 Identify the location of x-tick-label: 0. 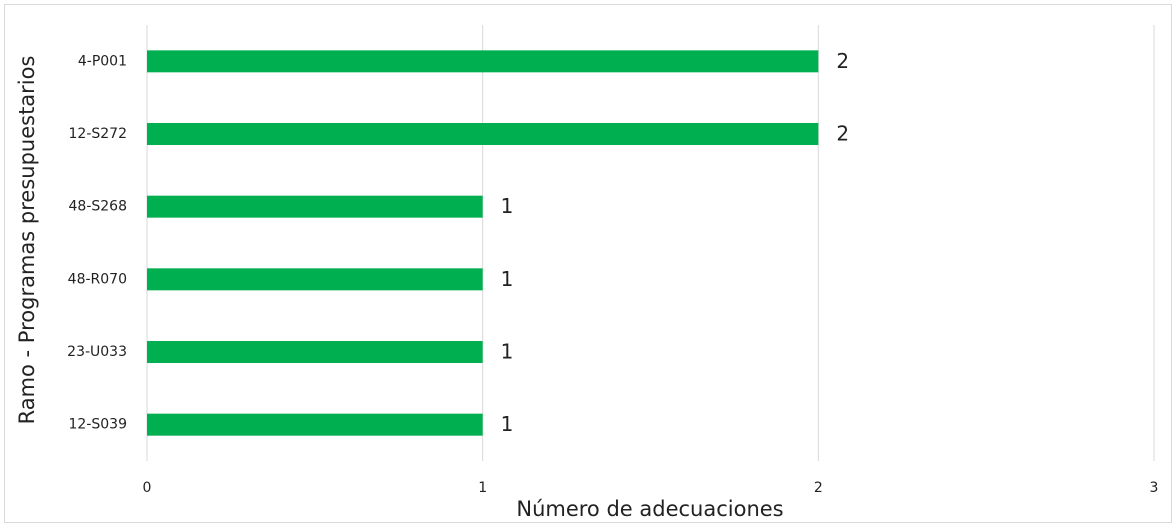
(147, 488).